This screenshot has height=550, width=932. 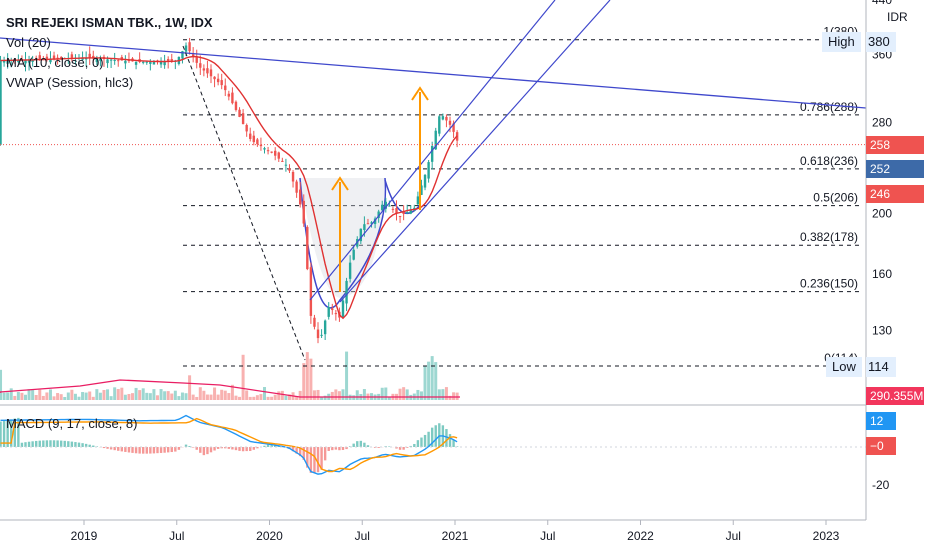 I want to click on indicator-vwap: VWAP (Session, hlc3), so click(x=70, y=82).